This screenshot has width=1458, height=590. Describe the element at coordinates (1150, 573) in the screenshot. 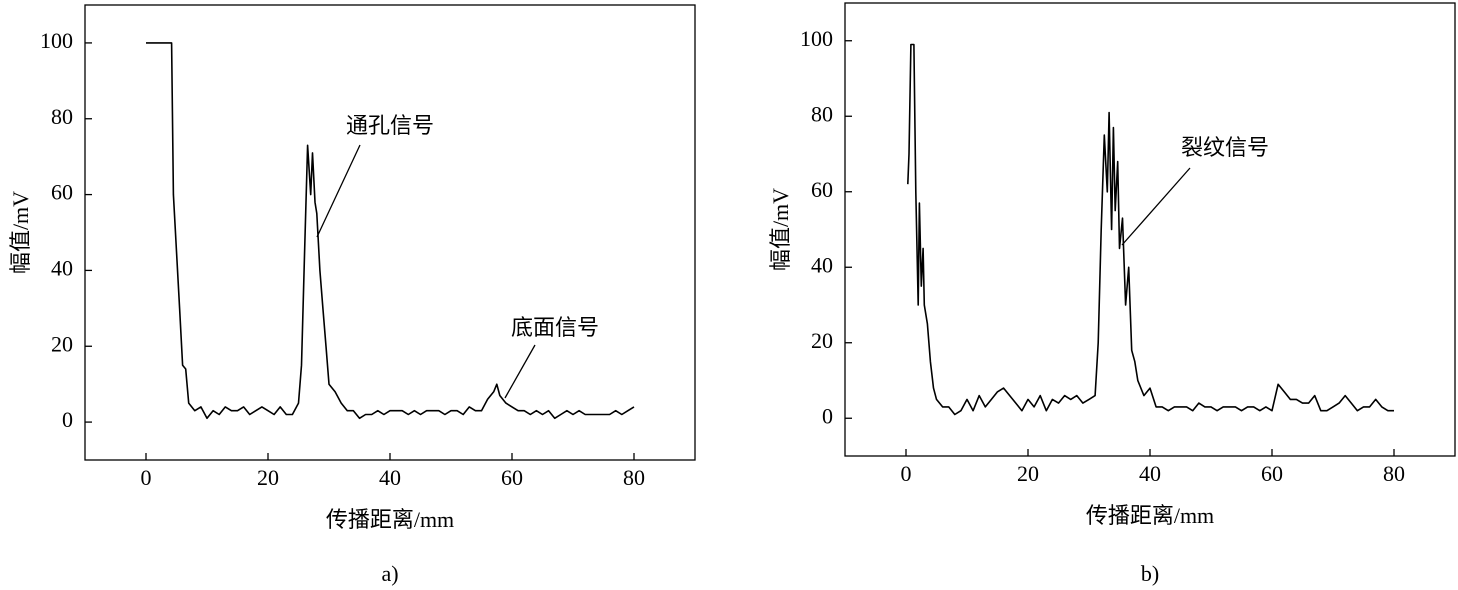

I see `caption: b)` at that location.